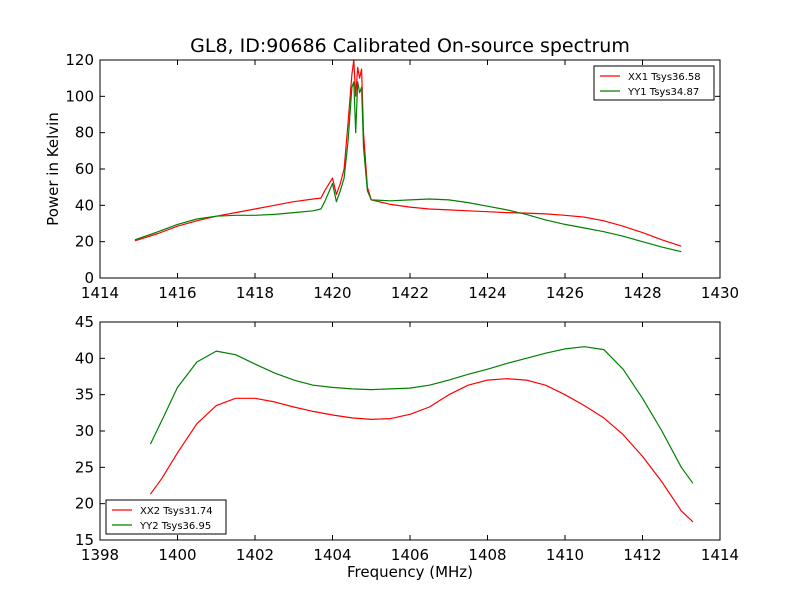 This screenshot has width=800, height=600. I want to click on y-axis-label: Power in Kelvin, so click(53, 169).